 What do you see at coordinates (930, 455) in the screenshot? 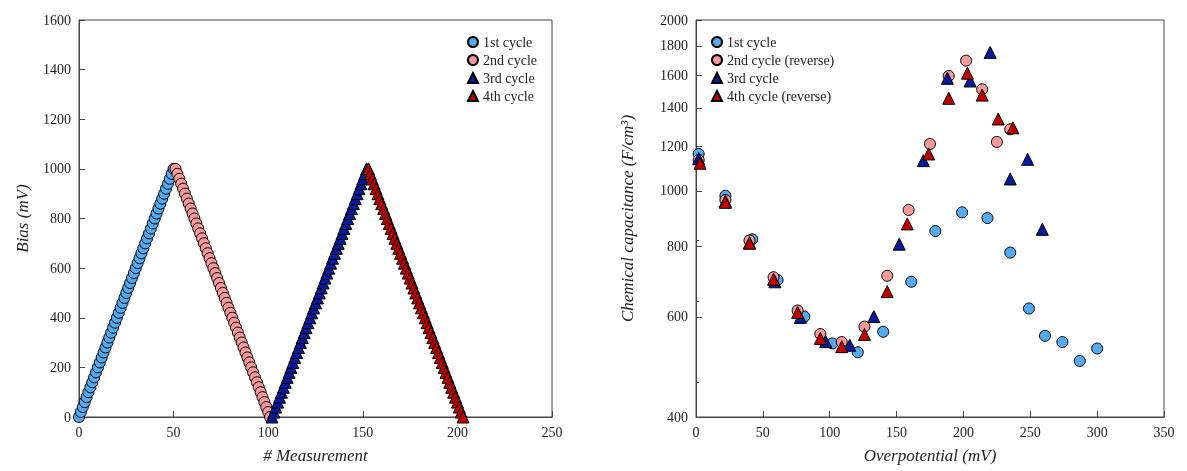
I see `x-axis-title: Overpotential (mV)` at bounding box center [930, 455].